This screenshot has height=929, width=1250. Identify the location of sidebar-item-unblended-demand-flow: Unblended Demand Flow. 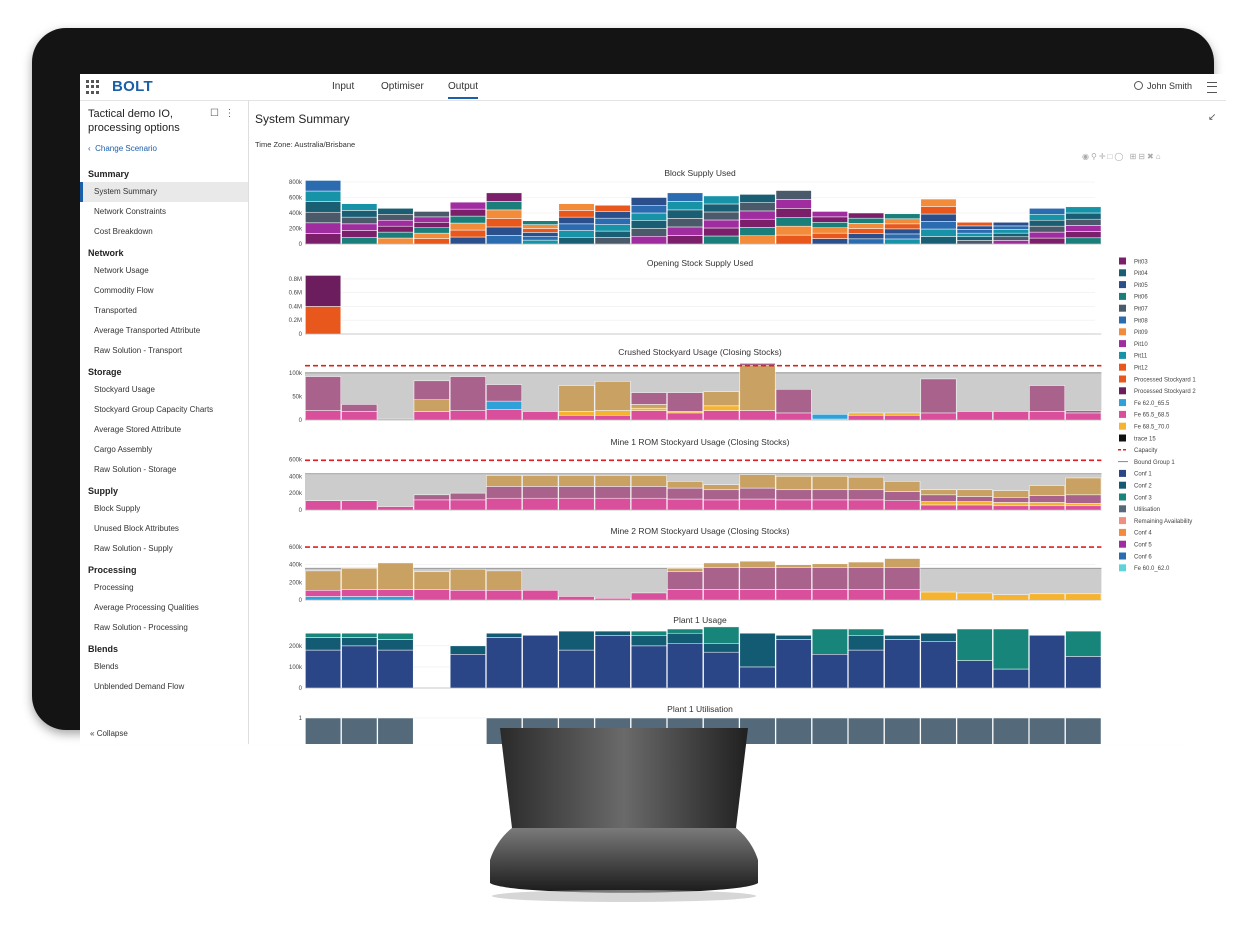
(139, 686).